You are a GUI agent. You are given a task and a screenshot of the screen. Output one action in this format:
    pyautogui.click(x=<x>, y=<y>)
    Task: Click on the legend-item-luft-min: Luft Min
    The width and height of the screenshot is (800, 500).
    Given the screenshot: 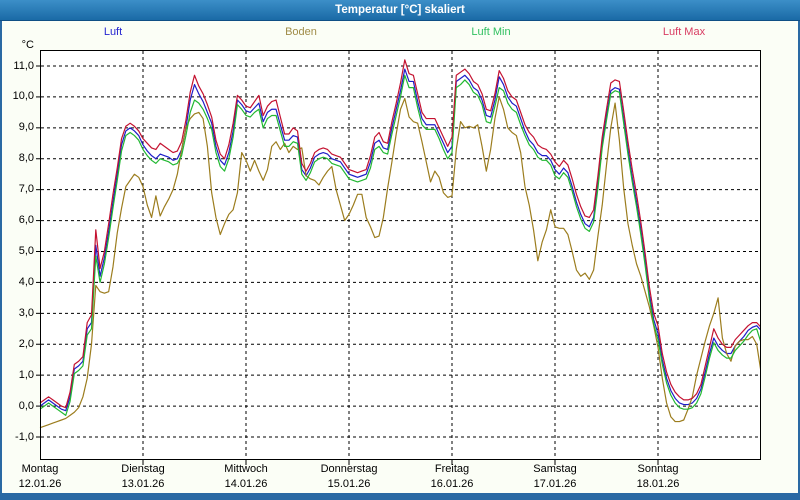 What is the action you would take?
    pyautogui.click(x=491, y=32)
    